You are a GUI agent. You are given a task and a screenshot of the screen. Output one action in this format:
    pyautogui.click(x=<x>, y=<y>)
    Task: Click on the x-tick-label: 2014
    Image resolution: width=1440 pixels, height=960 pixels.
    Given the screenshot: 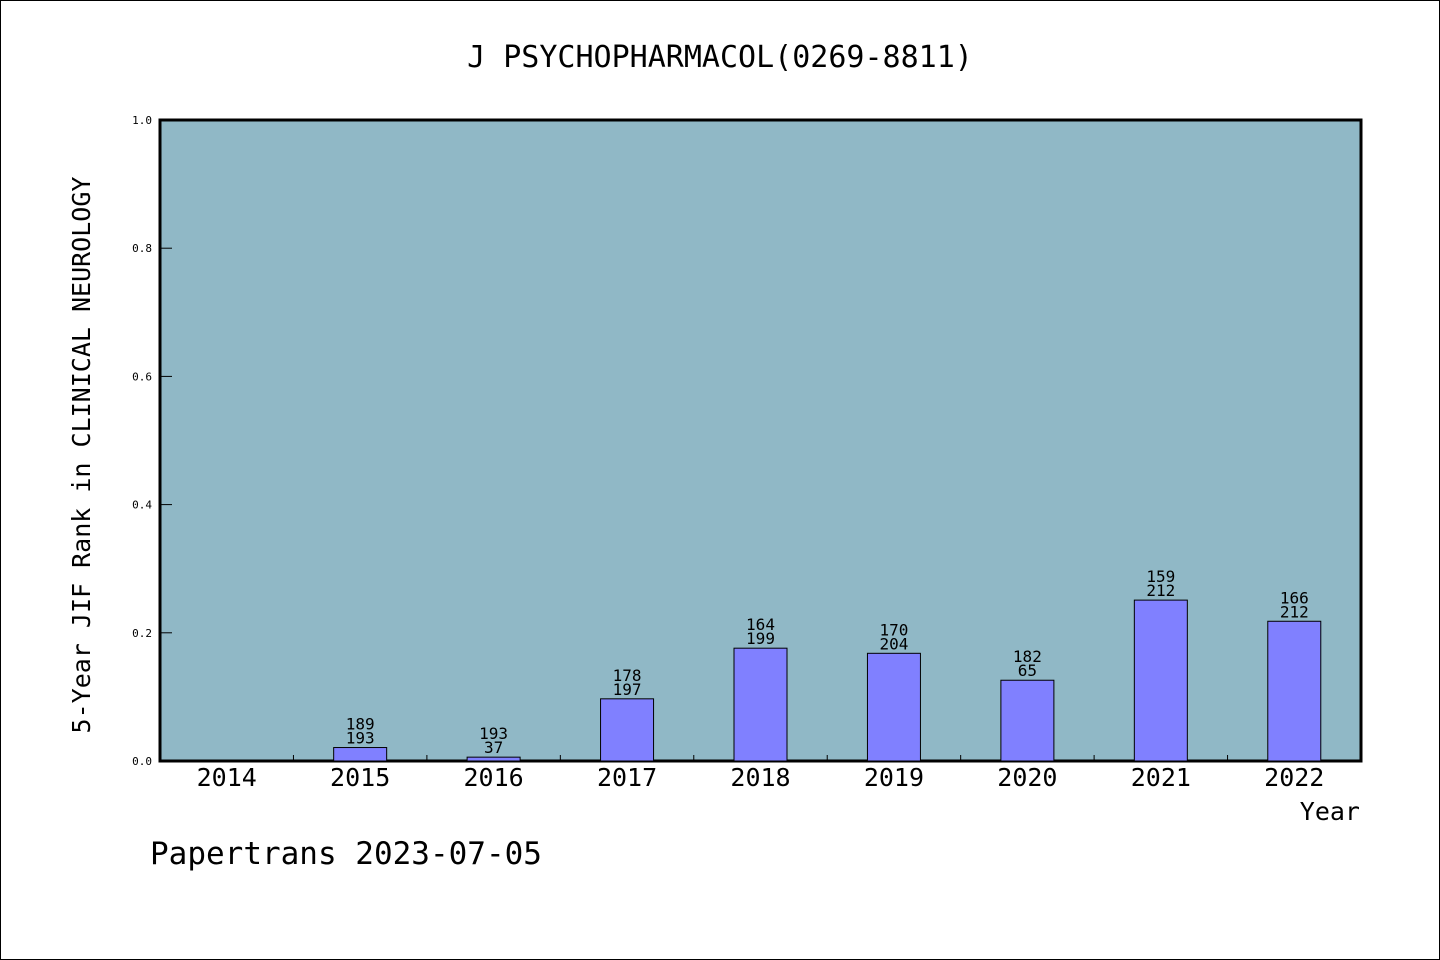 What is the action you would take?
    pyautogui.click(x=227, y=777)
    